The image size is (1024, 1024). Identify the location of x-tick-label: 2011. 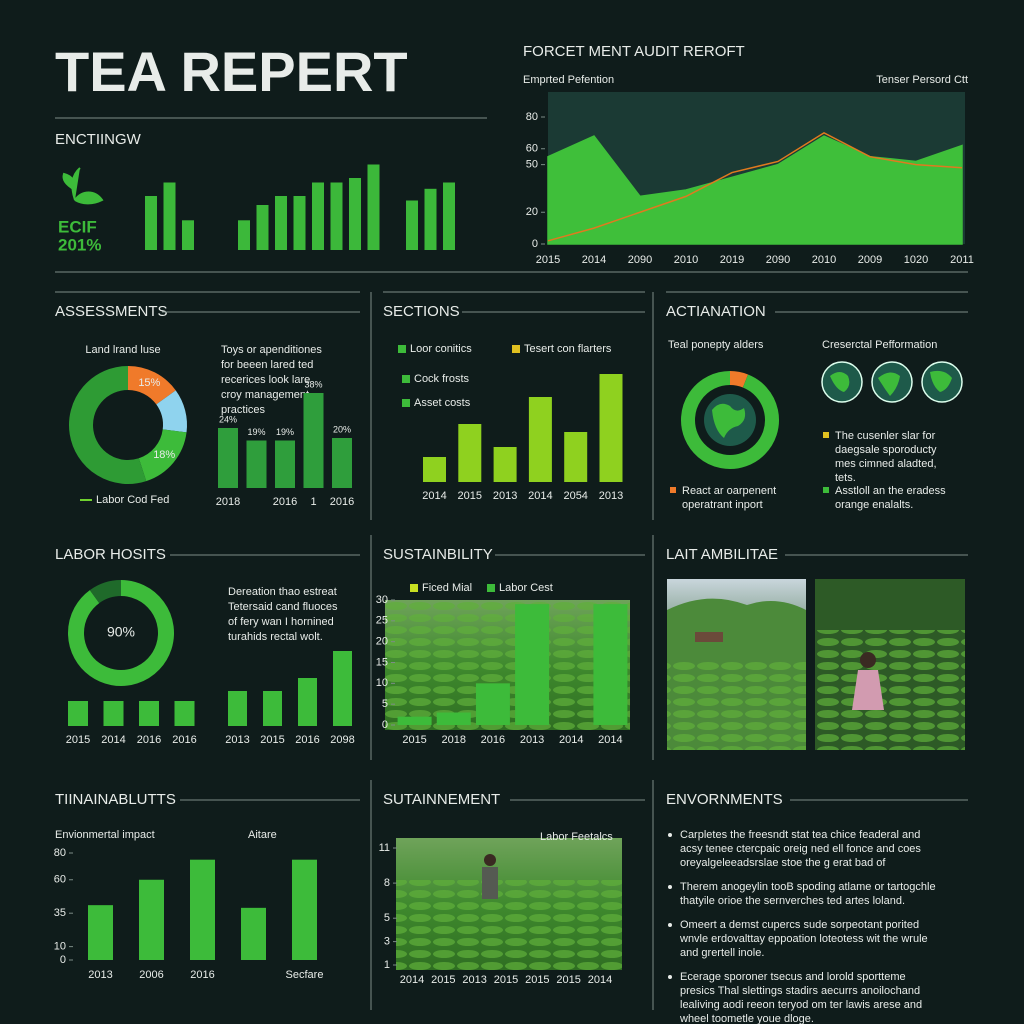
(962, 260).